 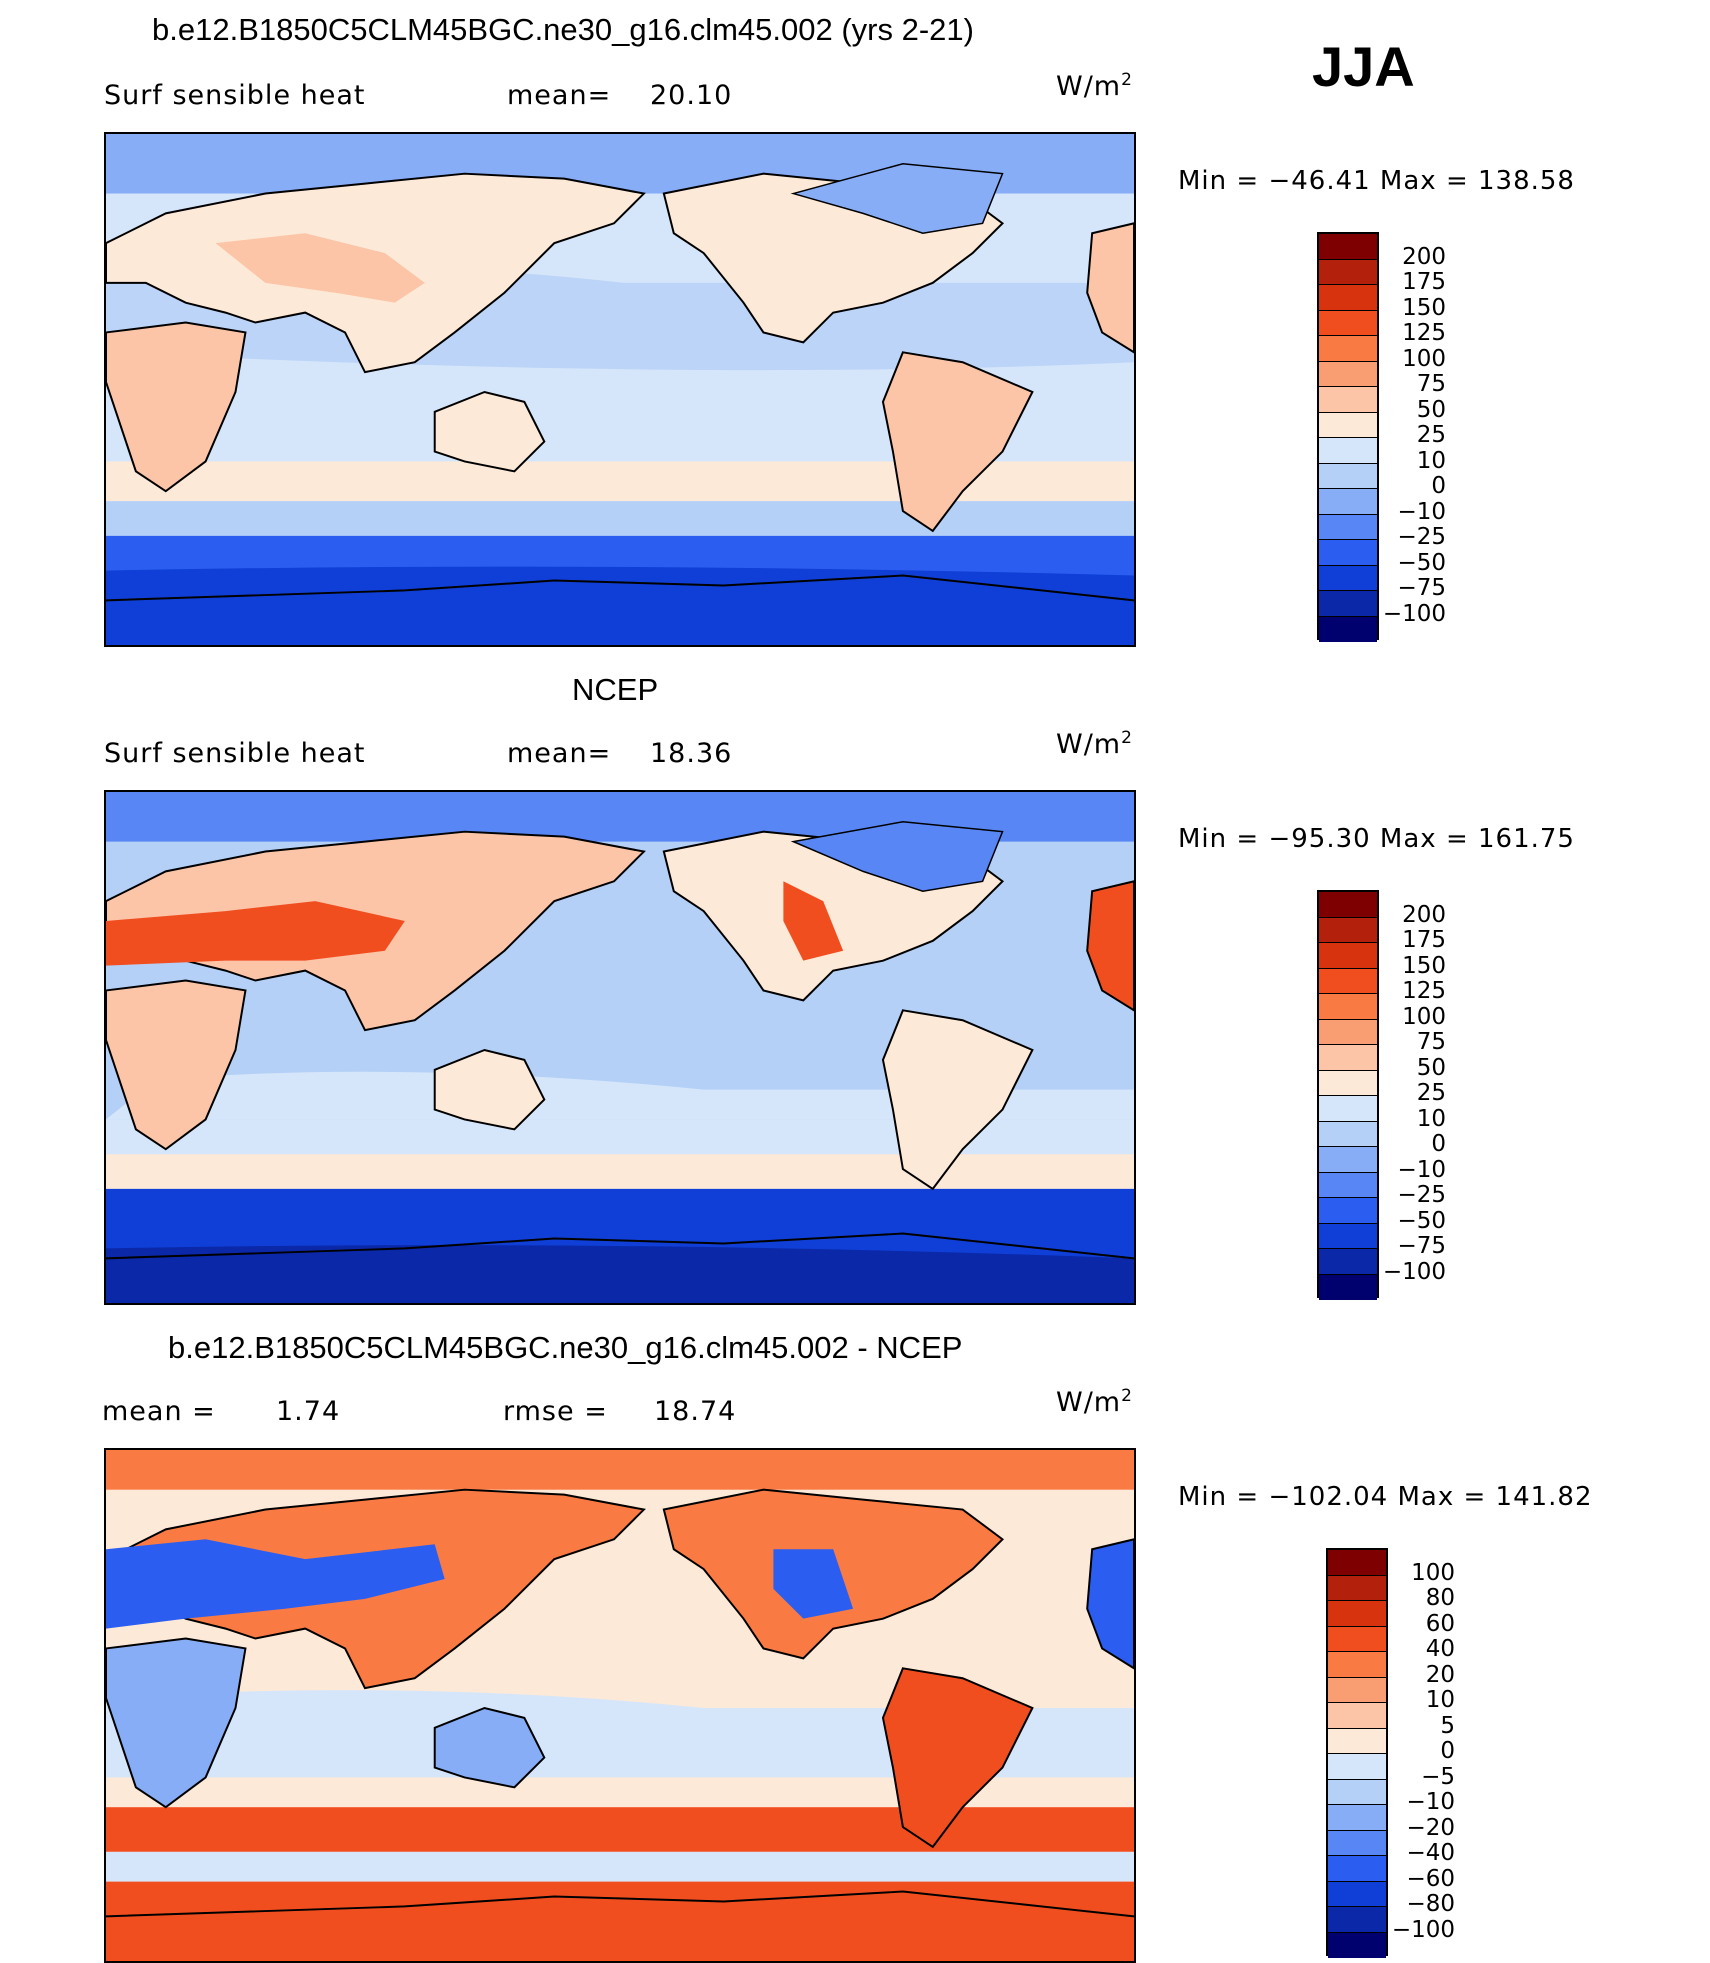 I want to click on panel2-variable-label: Surf sensible heat, so click(x=235, y=753).